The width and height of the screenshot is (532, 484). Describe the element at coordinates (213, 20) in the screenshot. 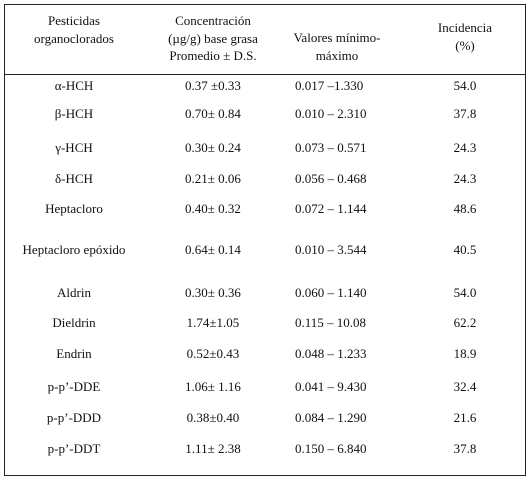

I see `header-text: Concentración` at that location.